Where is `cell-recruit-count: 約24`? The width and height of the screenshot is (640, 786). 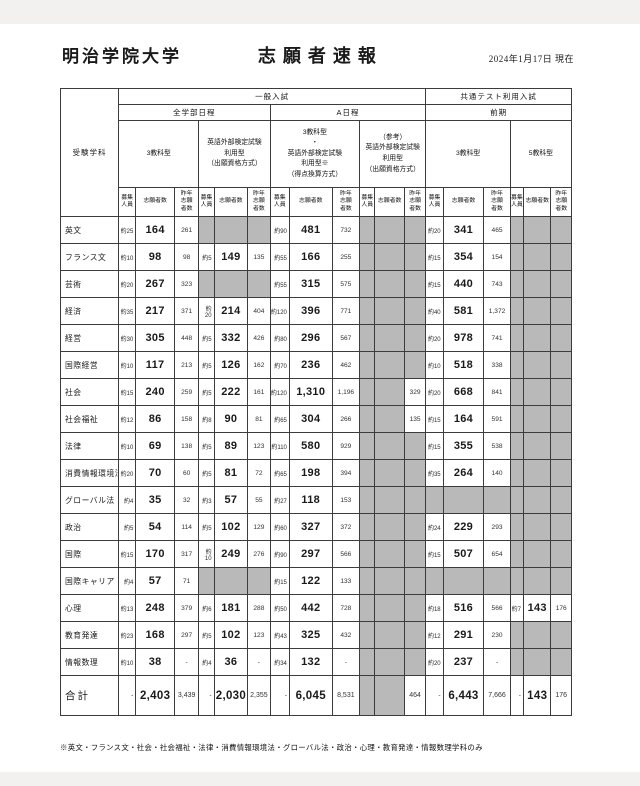
cell-recruit-count: 約24 is located at coordinates (434, 527).